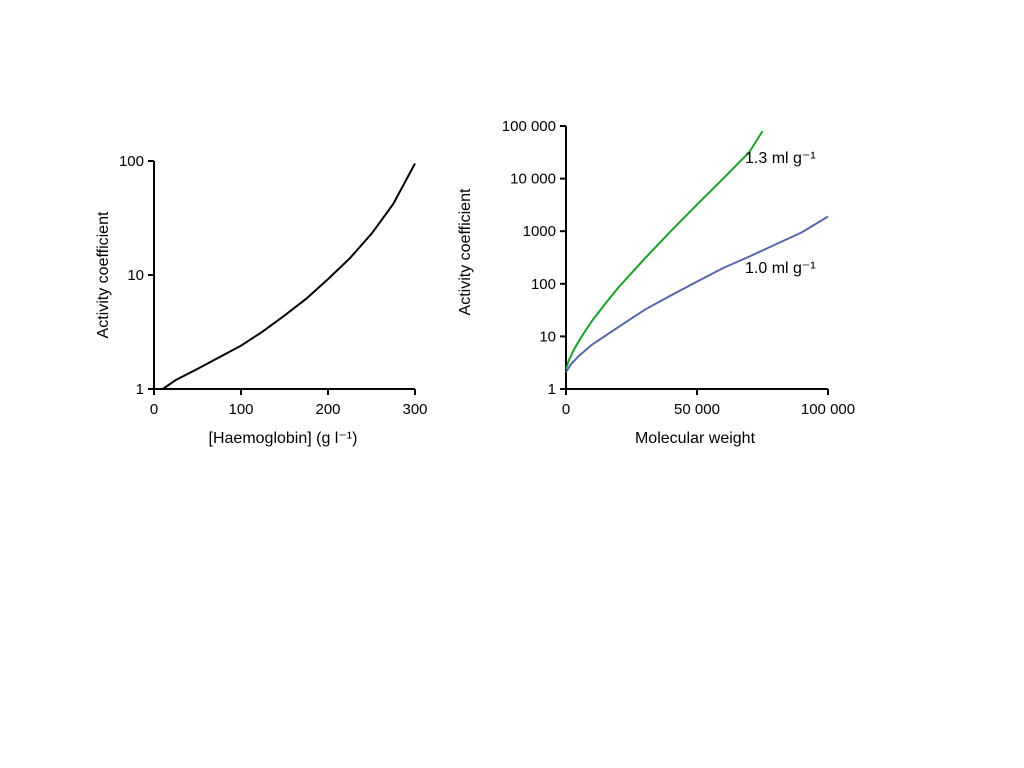  Describe the element at coordinates (283, 438) in the screenshot. I see `x-axis-title: [Haemoglobin] (g l⁻¹)` at that location.